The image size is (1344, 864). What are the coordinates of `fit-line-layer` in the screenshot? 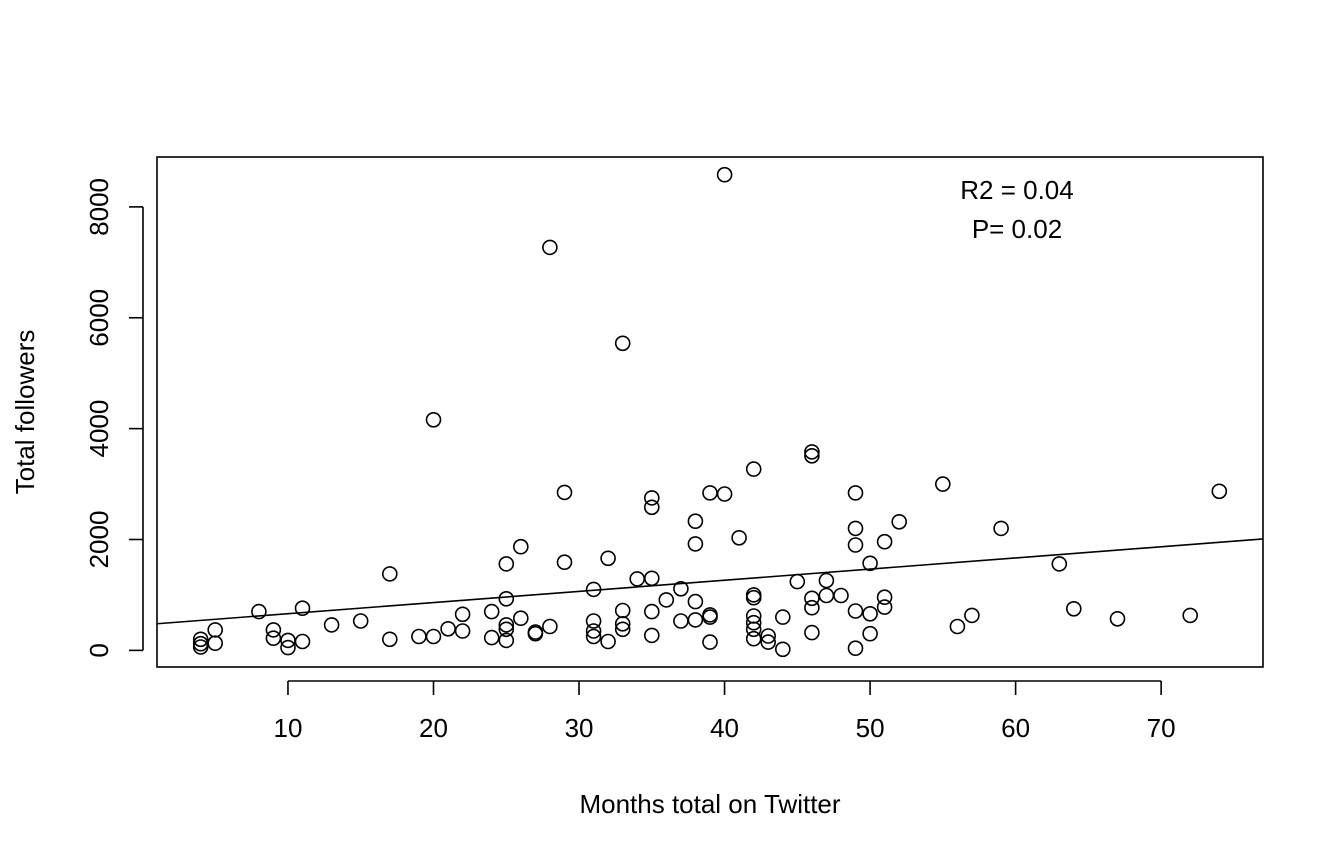 It's located at (710, 581).